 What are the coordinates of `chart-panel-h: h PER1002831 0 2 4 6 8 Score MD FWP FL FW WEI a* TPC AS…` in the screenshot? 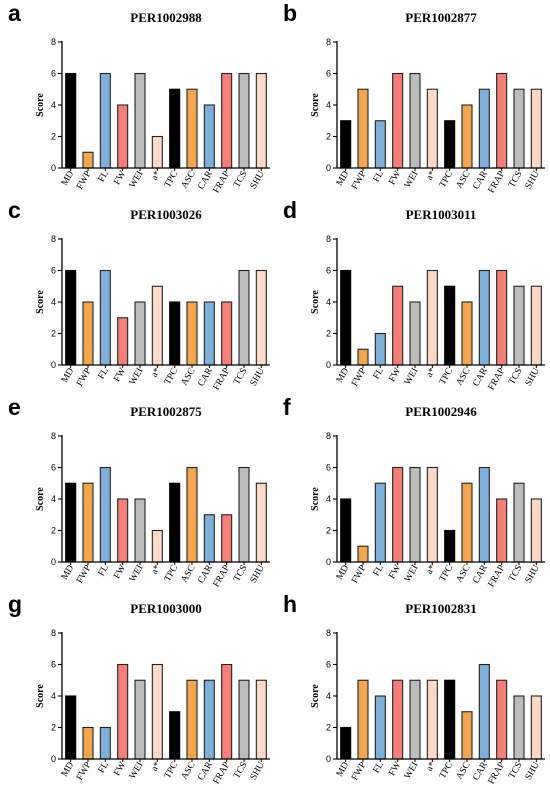 It's located at (412, 689).